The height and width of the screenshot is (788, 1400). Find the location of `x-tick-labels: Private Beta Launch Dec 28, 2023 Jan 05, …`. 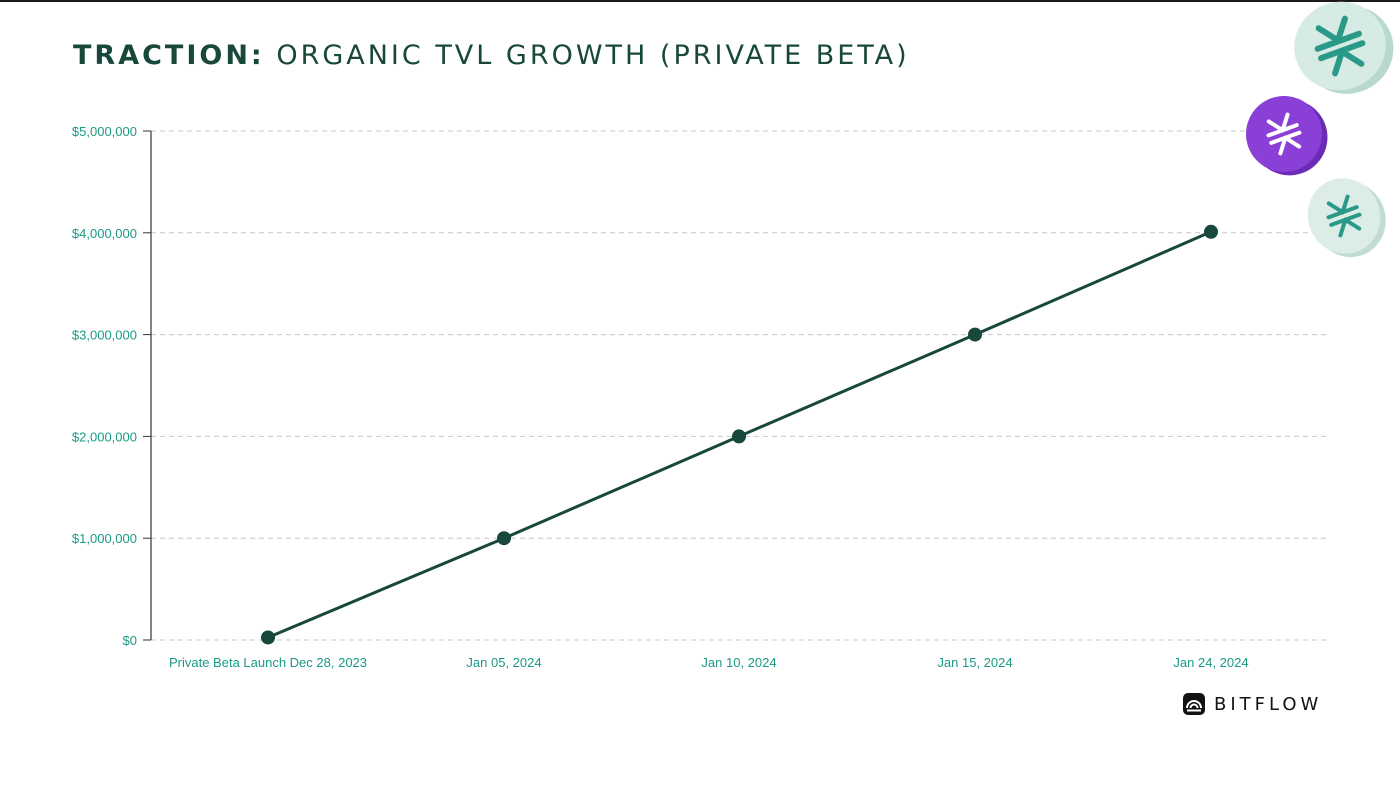

x-tick-labels: Private Beta Launch Dec 28, 2023 Jan 05, … is located at coordinates (709, 662).